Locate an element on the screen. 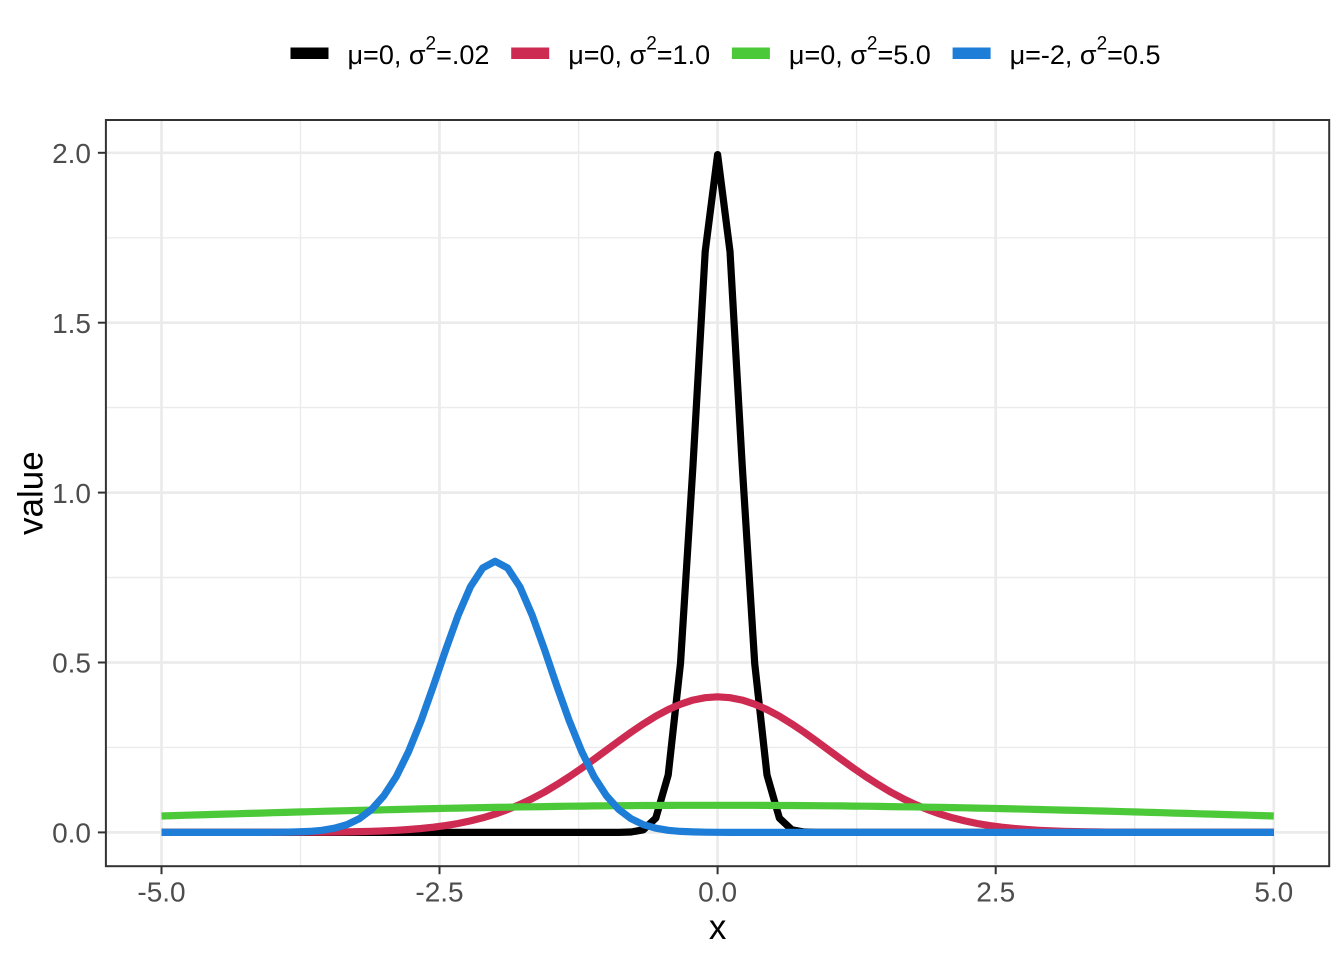 Image resolution: width=1344 pixels, height=965 pixels. svg-text: μ=0, σ2=5.0 is located at coordinates (860, 51).